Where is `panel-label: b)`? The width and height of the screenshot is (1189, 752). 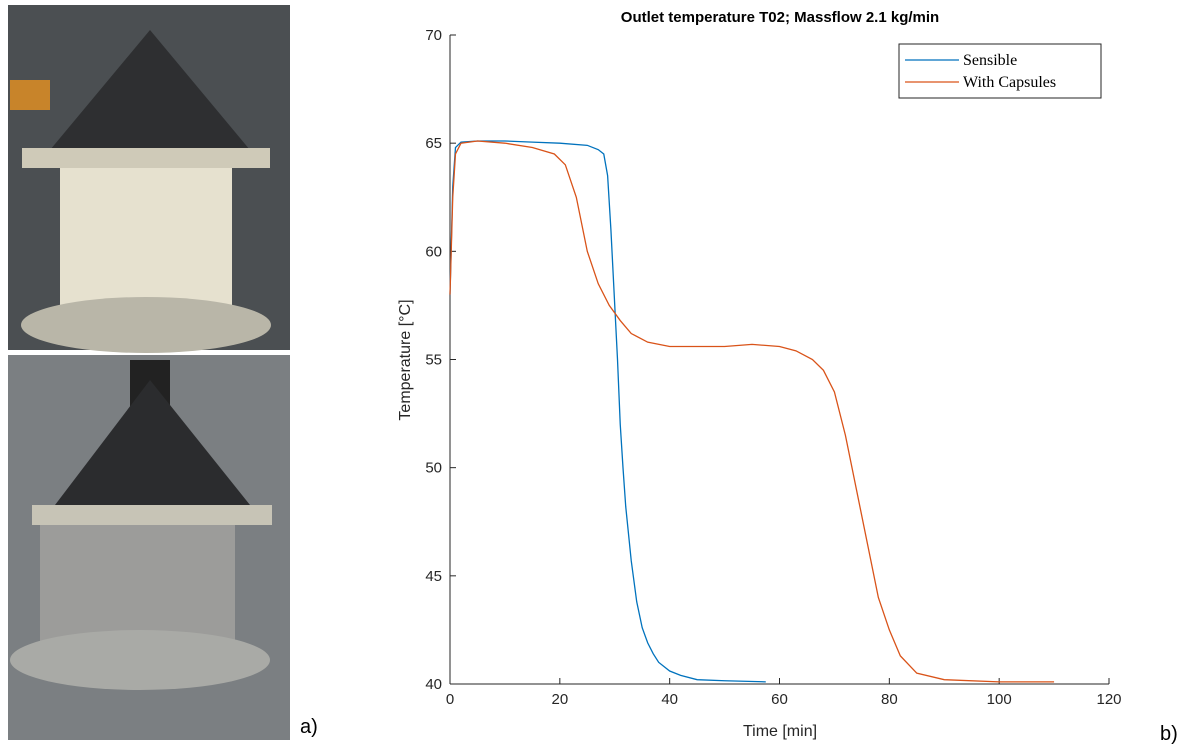 panel-label: b) is located at coordinates (1169, 734).